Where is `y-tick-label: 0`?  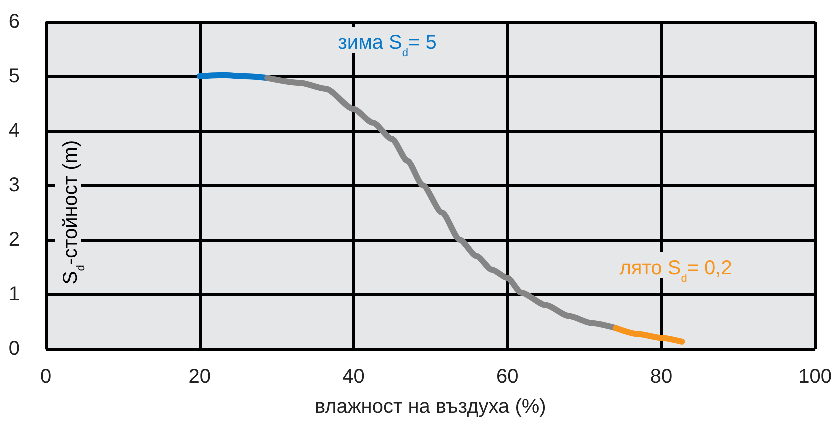 y-tick-label: 0 is located at coordinates (14, 349).